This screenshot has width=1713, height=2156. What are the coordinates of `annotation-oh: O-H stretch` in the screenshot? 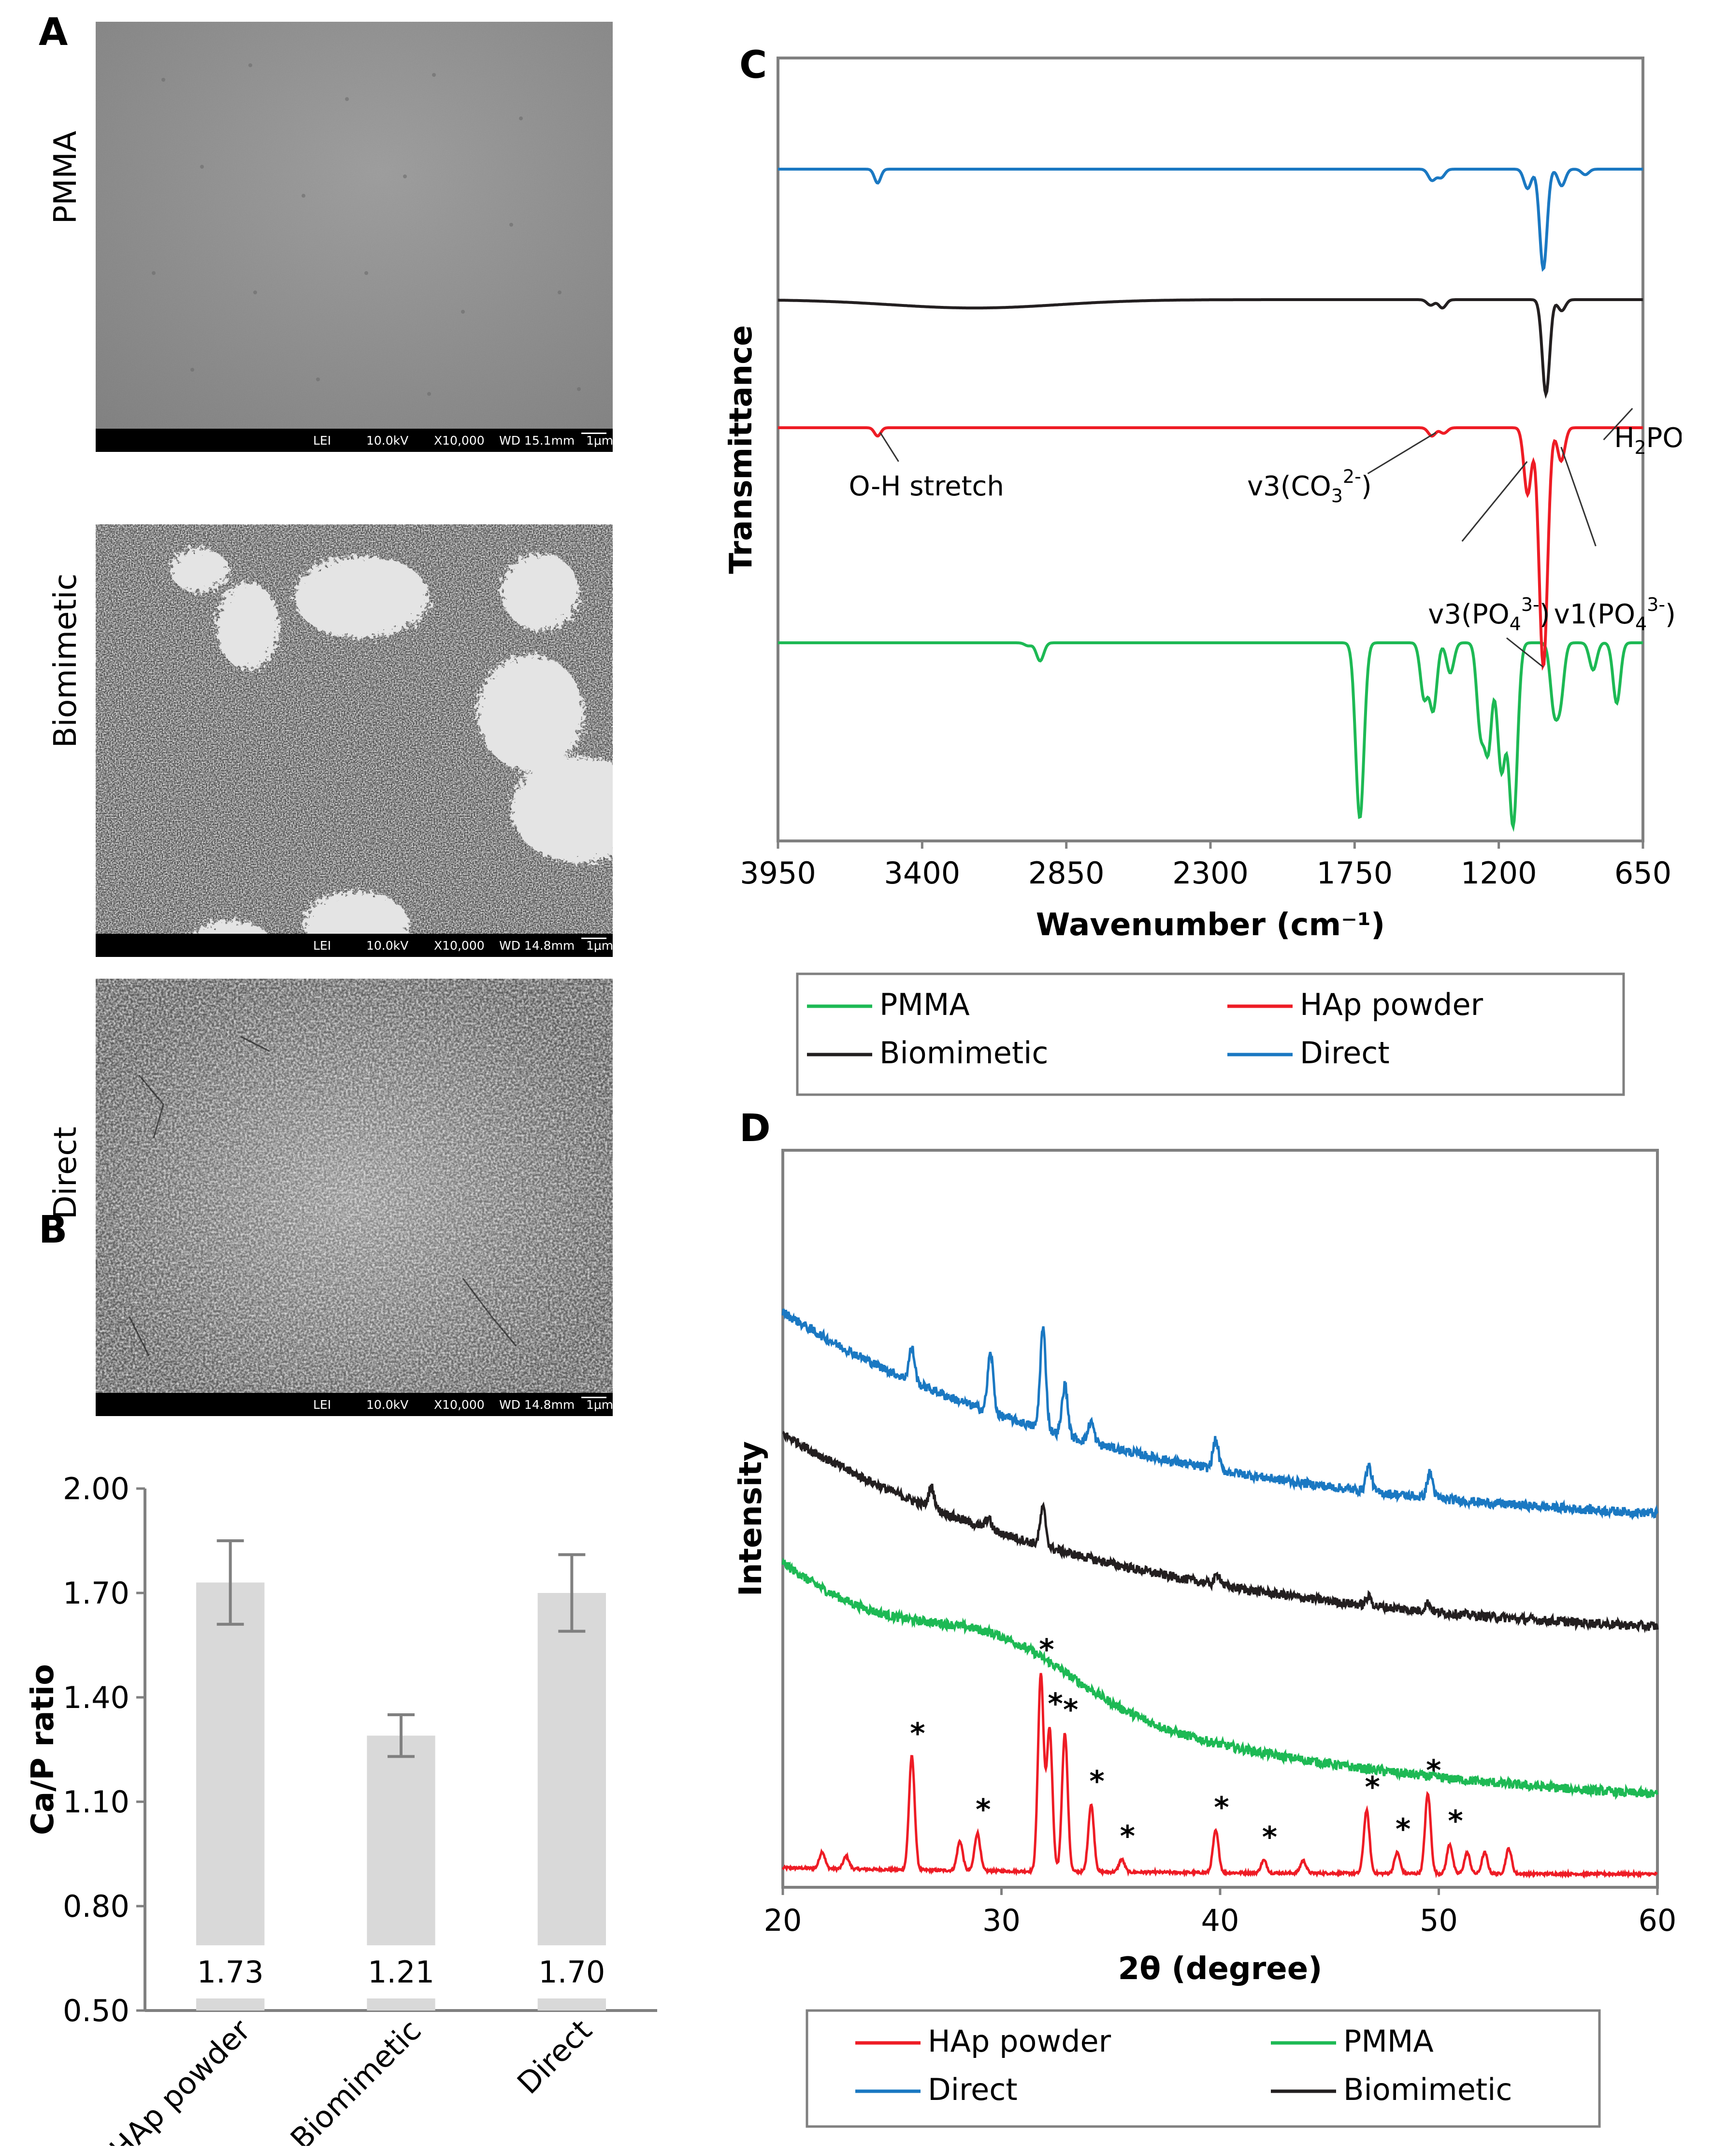 It's located at (926, 486).